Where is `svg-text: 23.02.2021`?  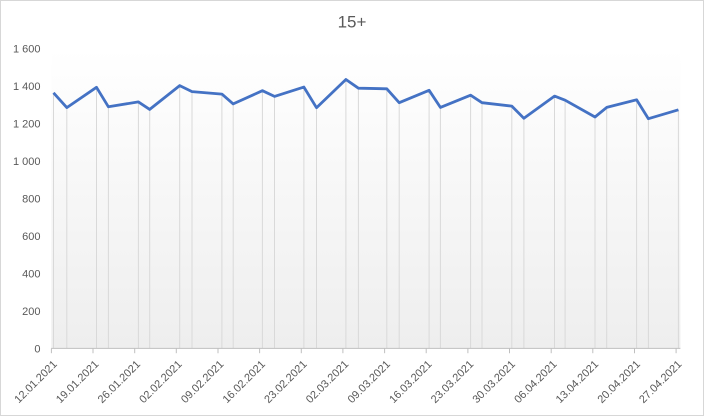
svg-text: 23.02.2021 is located at coordinates (285, 381).